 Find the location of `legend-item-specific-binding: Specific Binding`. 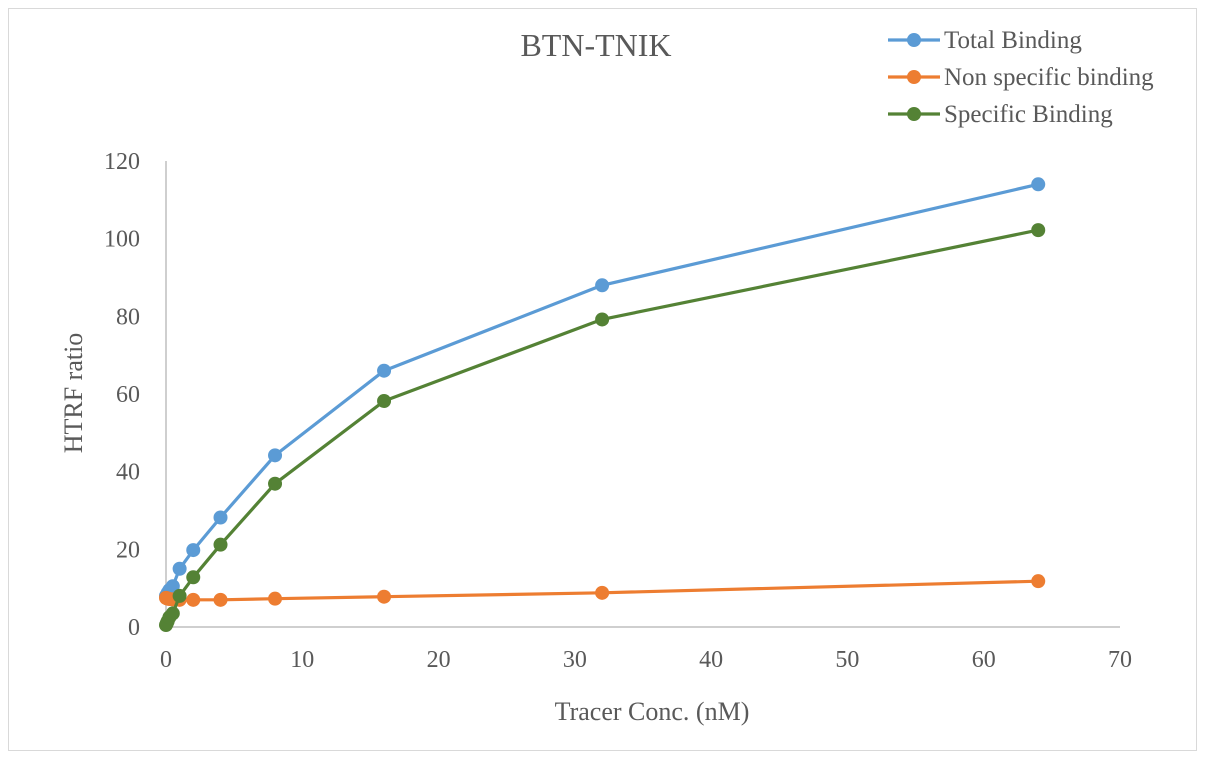

legend-item-specific-binding: Specific Binding is located at coordinates (1000, 114).